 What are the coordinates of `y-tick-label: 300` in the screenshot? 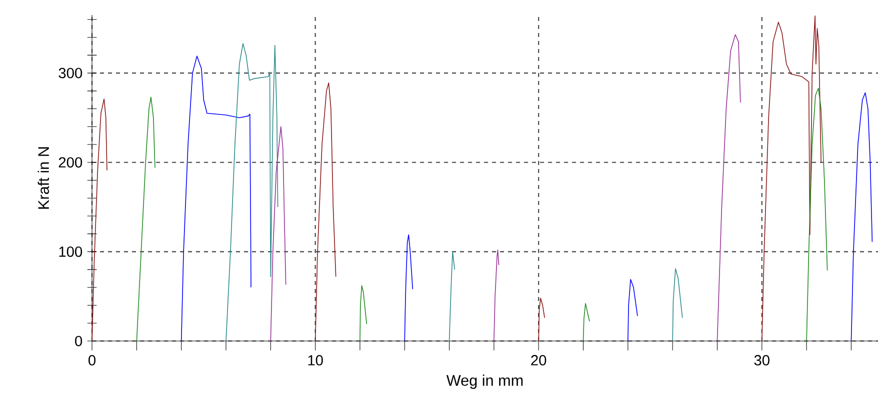 It's located at (70, 73).